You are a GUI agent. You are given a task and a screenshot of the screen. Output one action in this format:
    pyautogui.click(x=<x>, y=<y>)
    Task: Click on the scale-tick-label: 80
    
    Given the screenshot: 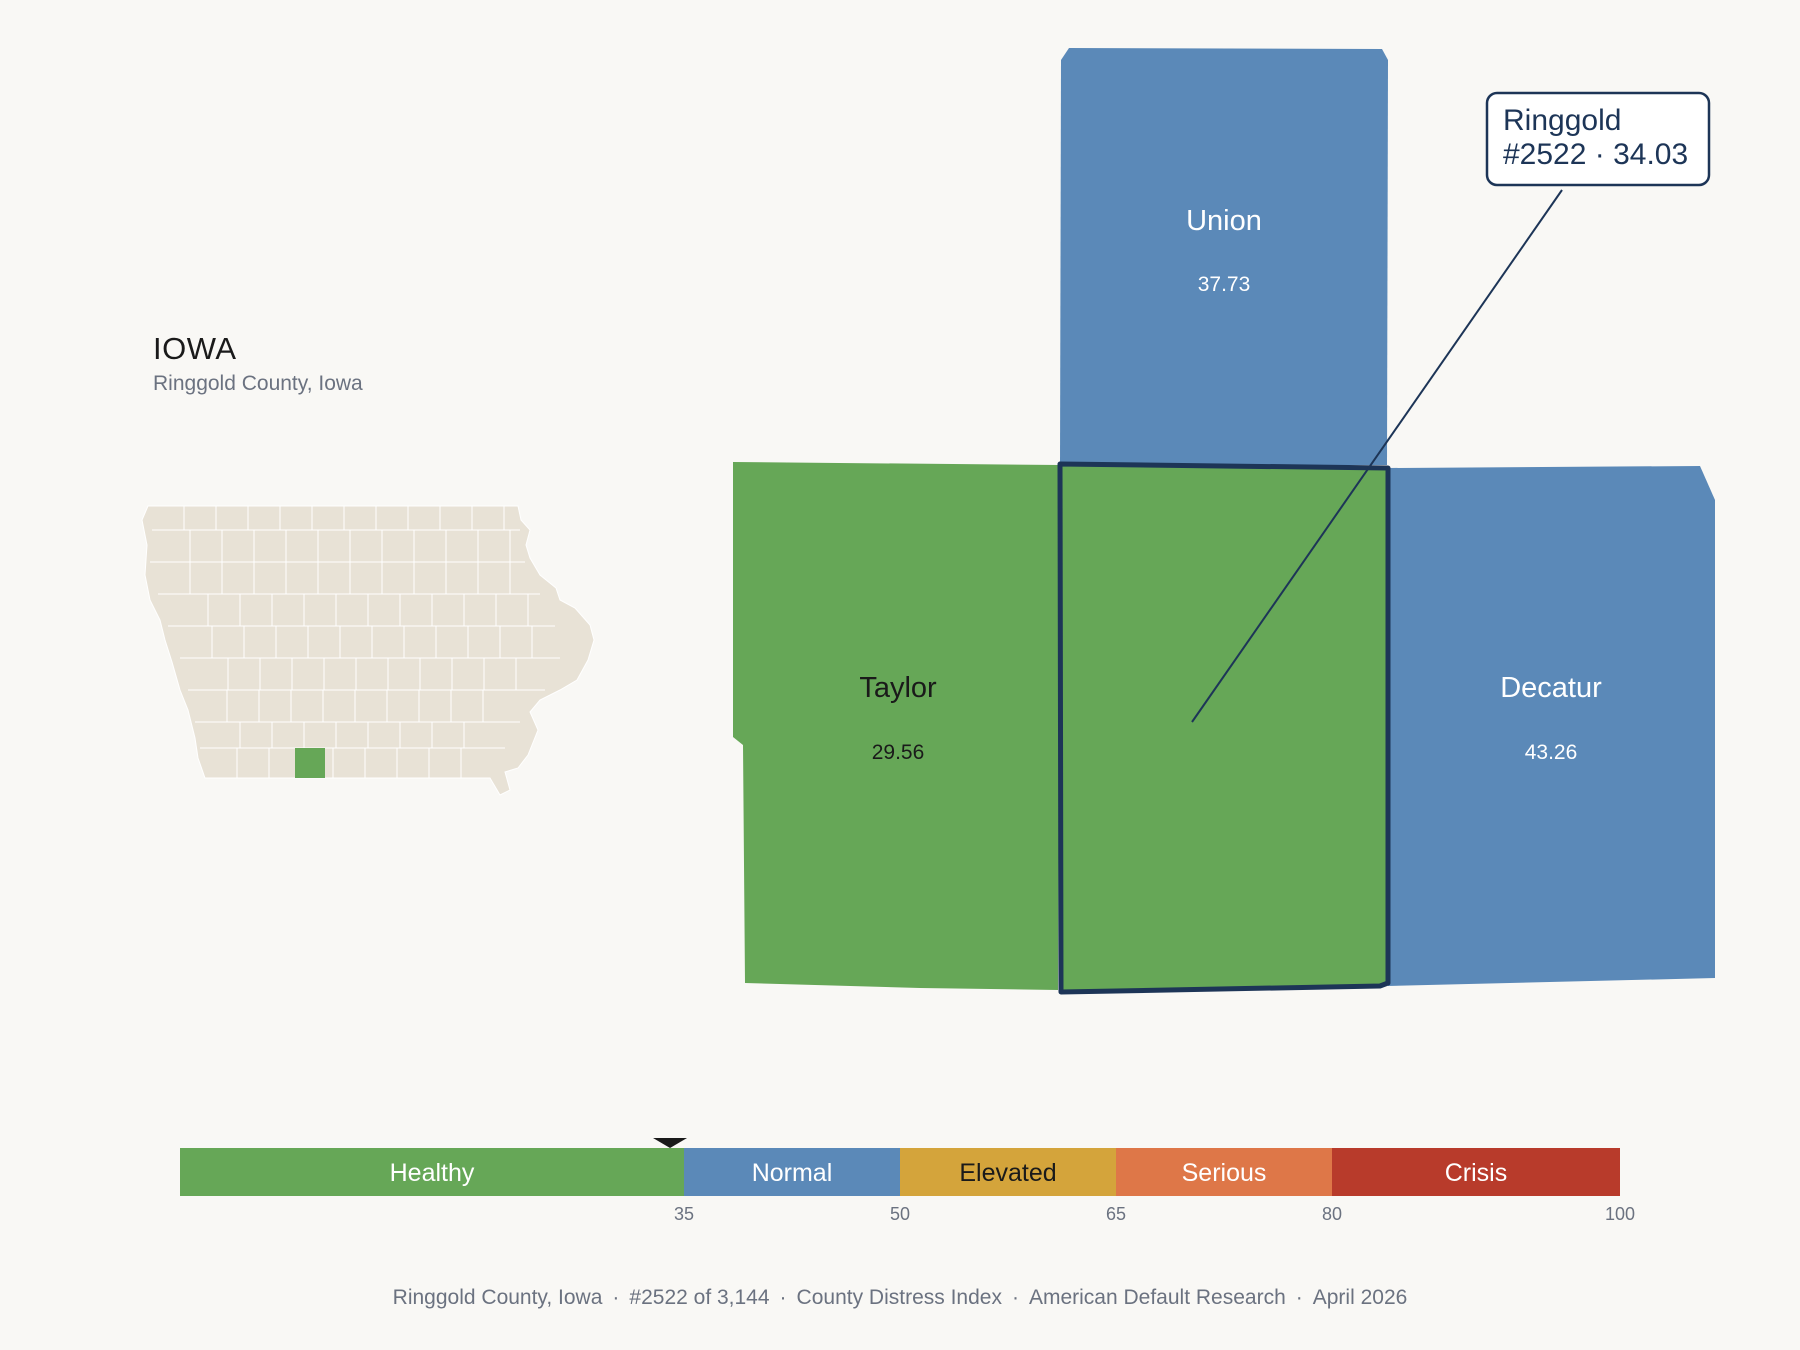 What is the action you would take?
    pyautogui.click(x=1332, y=1214)
    